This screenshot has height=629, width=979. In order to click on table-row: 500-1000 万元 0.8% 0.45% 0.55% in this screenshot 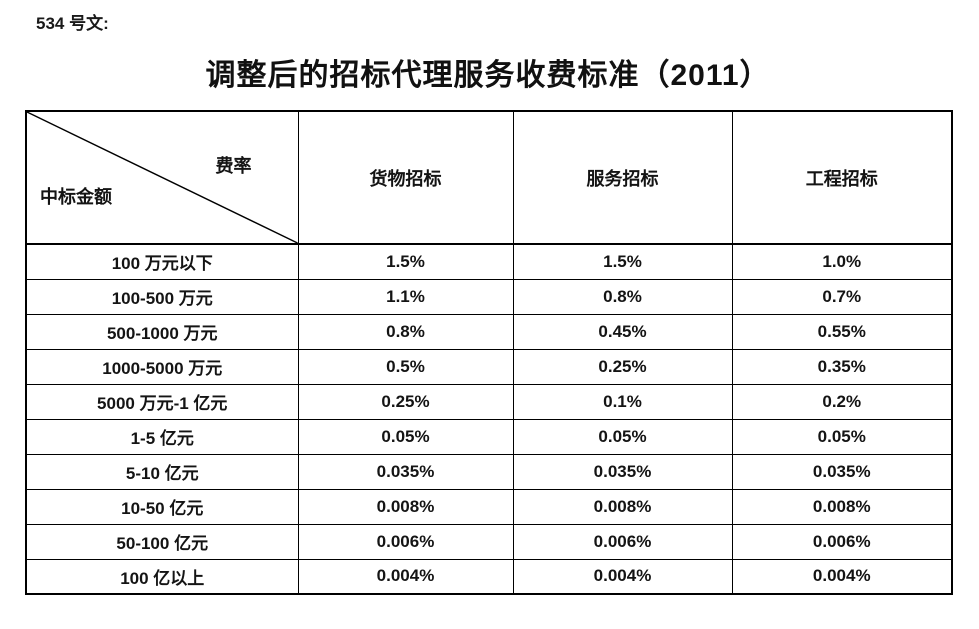, I will do `click(489, 331)`.